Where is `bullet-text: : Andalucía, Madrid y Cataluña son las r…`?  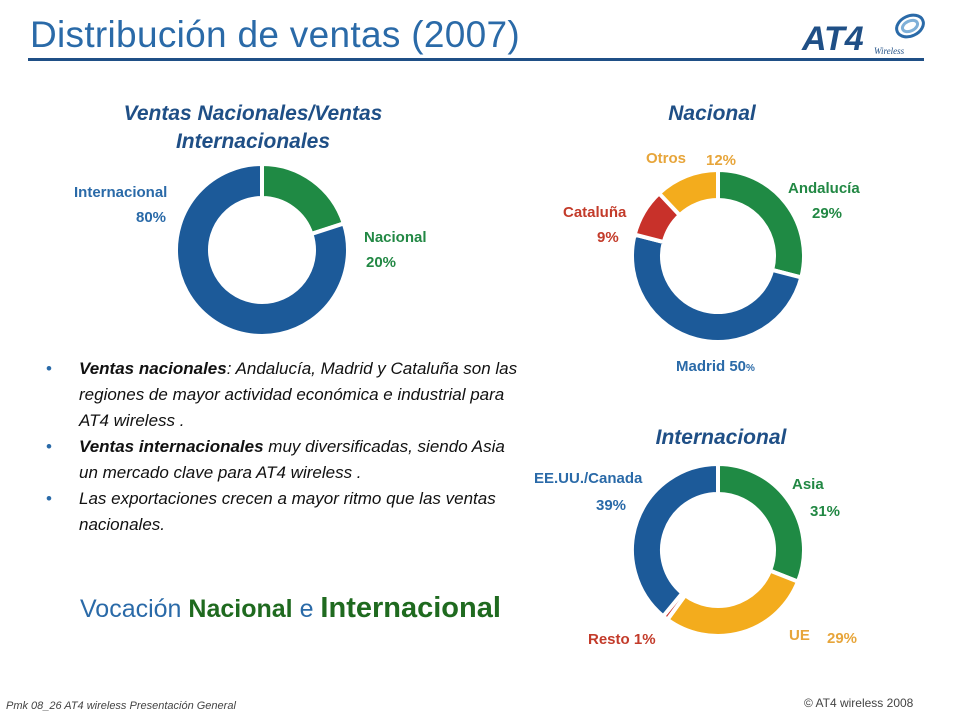
bullet-text: : Andalucía, Madrid y Cataluña son las r… is located at coordinates (298, 394).